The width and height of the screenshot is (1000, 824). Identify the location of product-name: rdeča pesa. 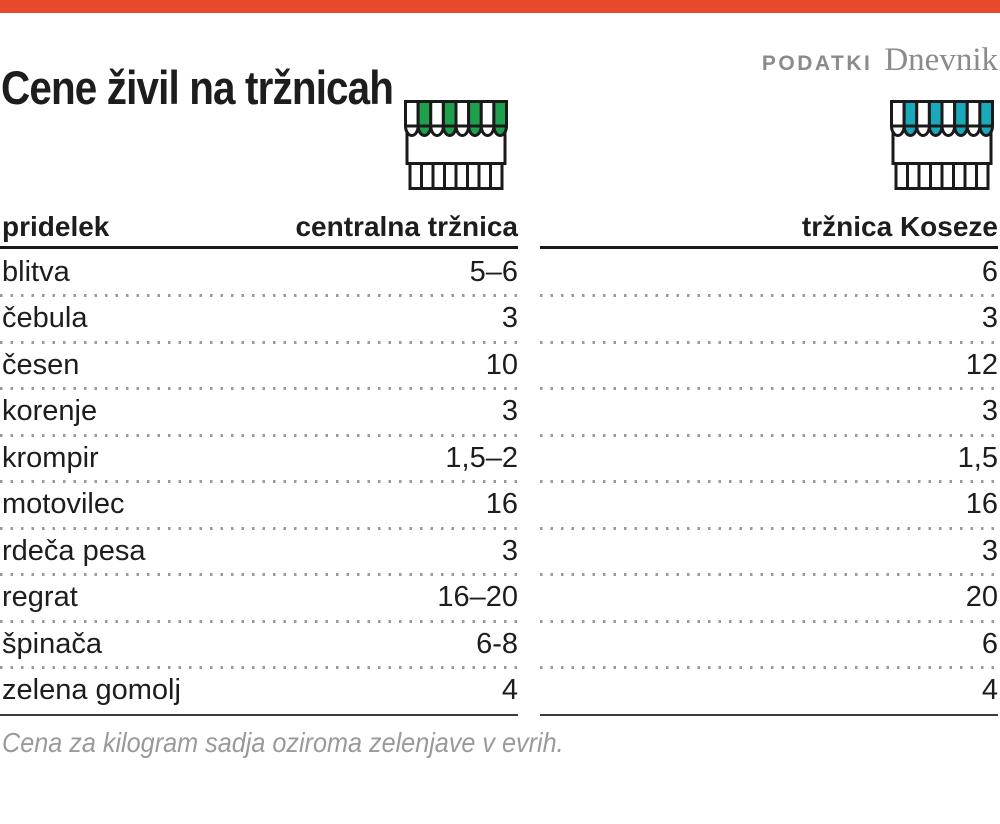
(74, 550).